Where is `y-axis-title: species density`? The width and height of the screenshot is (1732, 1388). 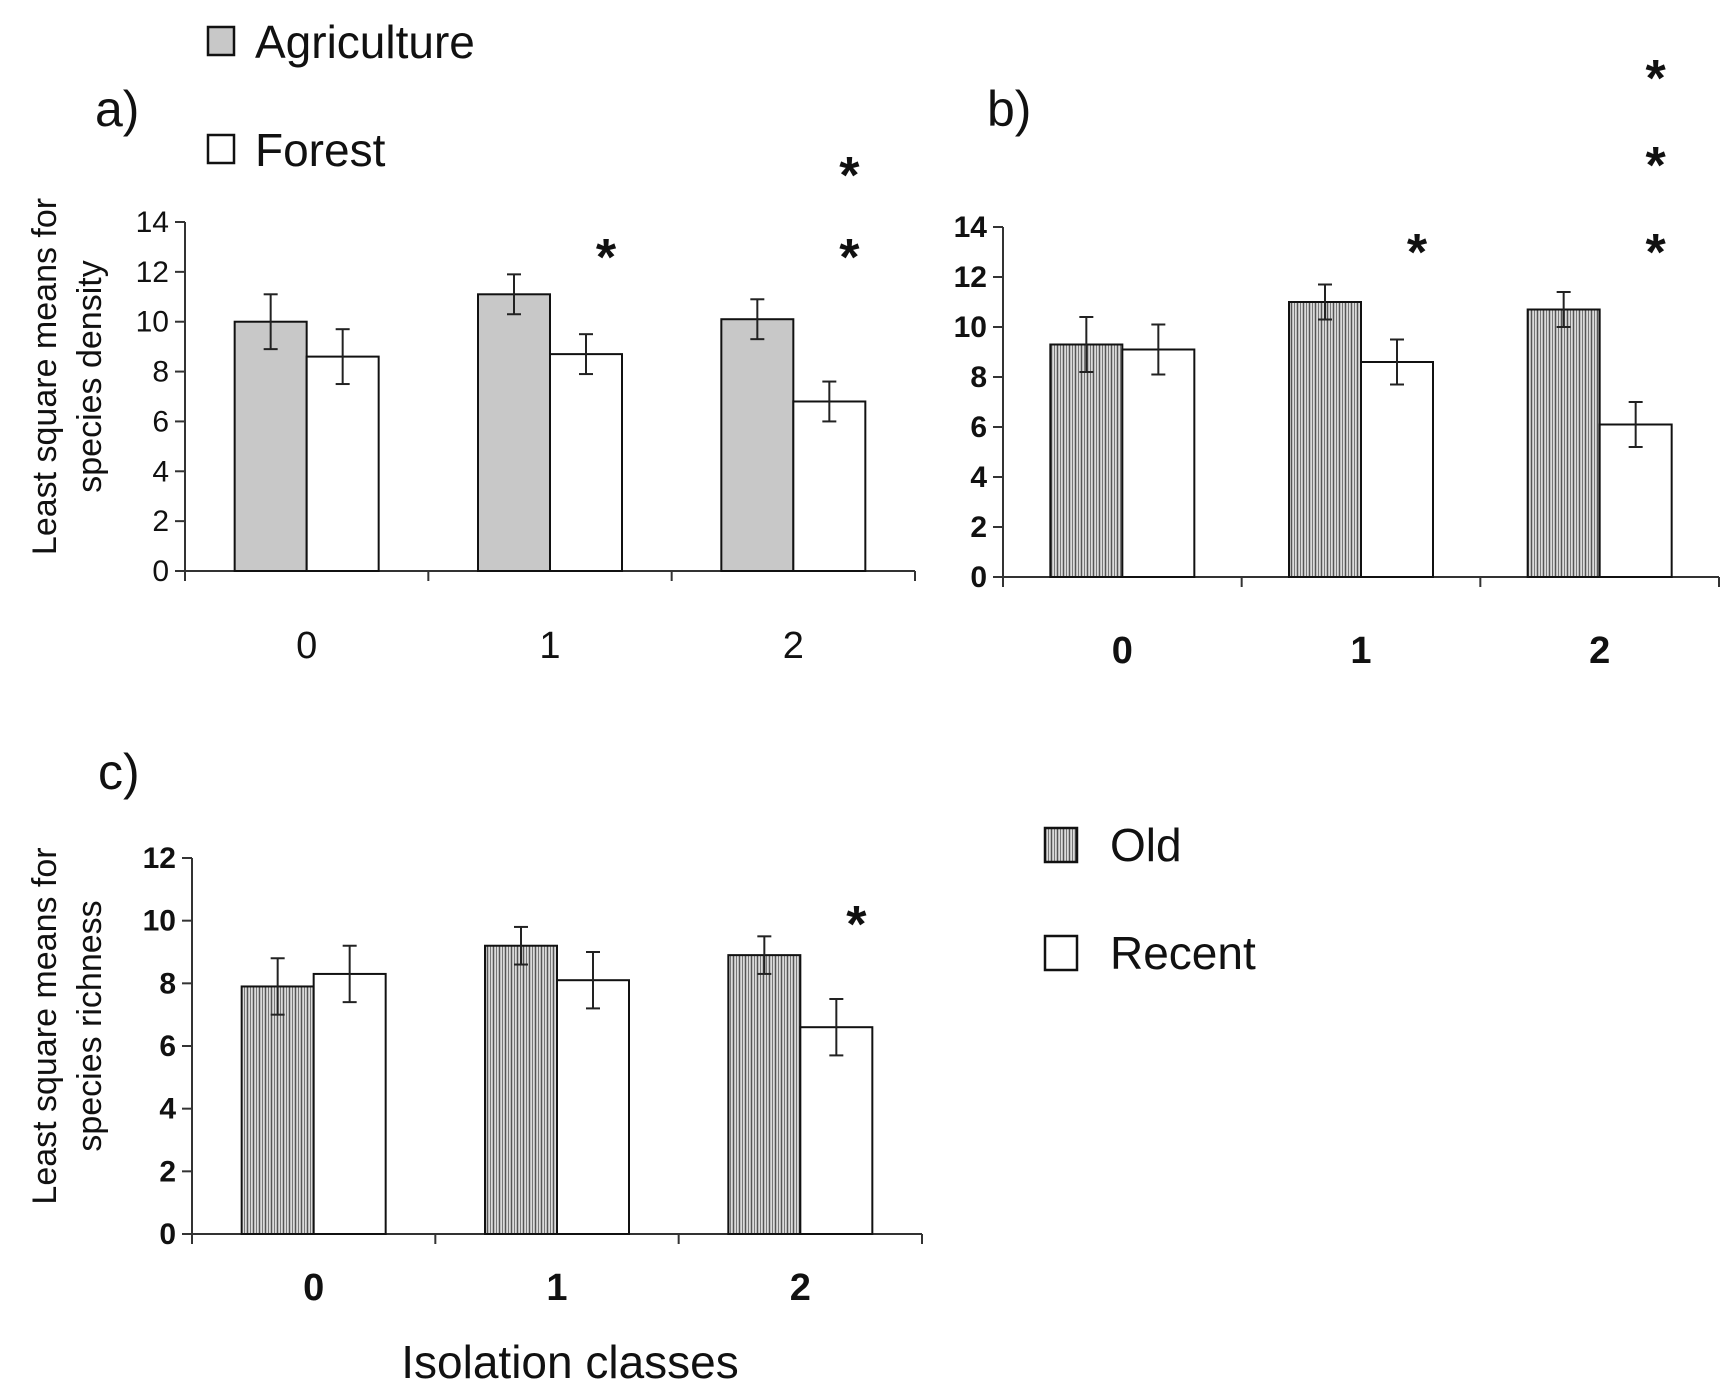
y-axis-title: species density is located at coordinates (90, 376).